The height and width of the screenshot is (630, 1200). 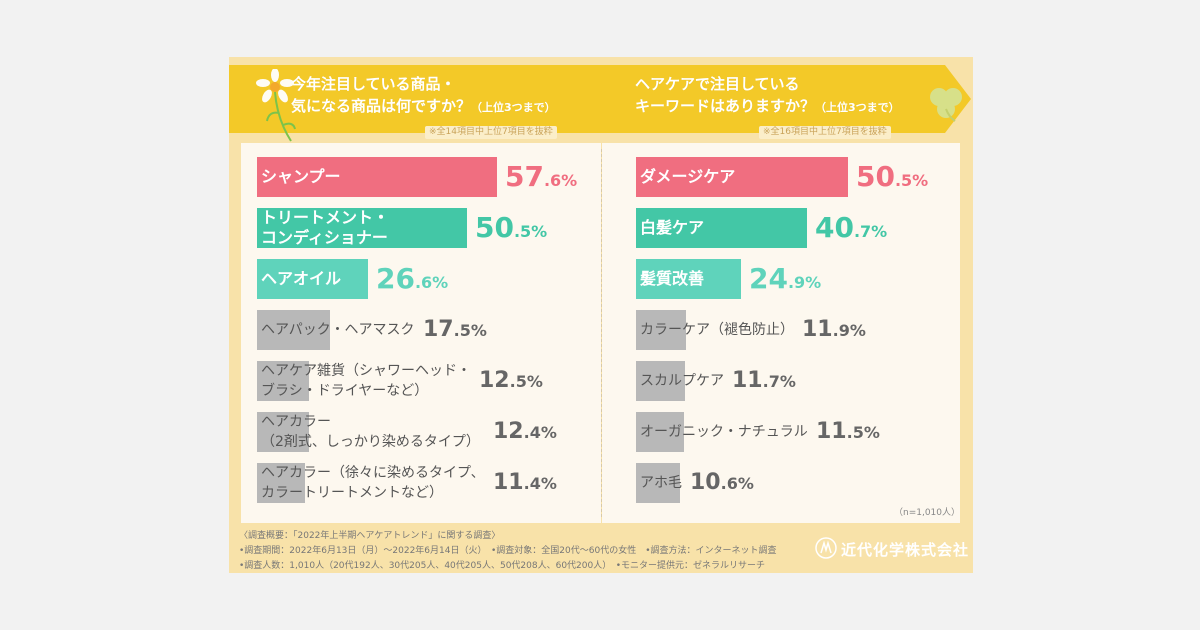 I want to click on bar-label: シャンプー, so click(x=301, y=176).